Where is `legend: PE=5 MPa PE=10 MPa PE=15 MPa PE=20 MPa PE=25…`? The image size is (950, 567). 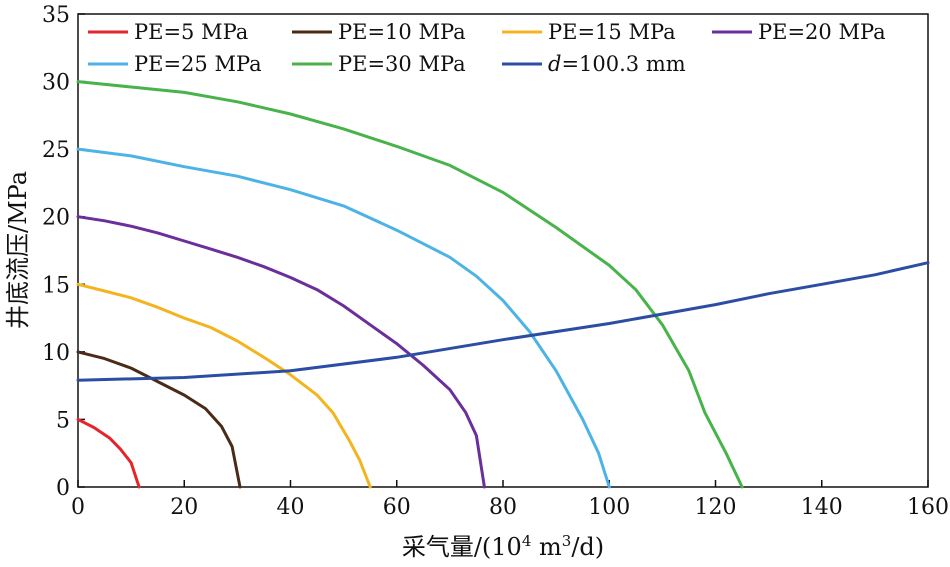
legend: PE=5 MPa PE=10 MPa PE=15 MPa PE=20 MPa PE=25… is located at coordinates (487, 48).